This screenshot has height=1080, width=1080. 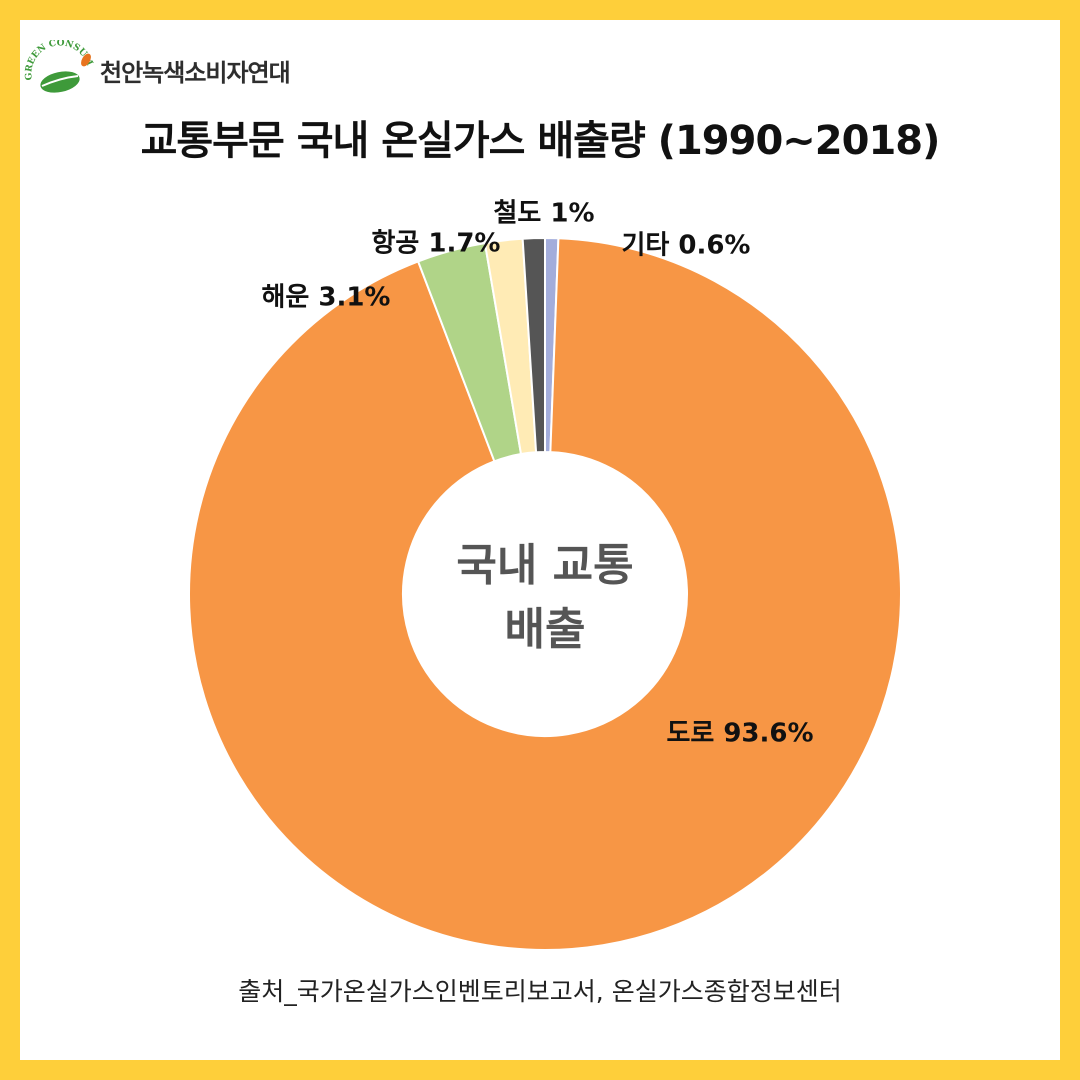 I want to click on pie-slice-철도, so click(x=533, y=345).